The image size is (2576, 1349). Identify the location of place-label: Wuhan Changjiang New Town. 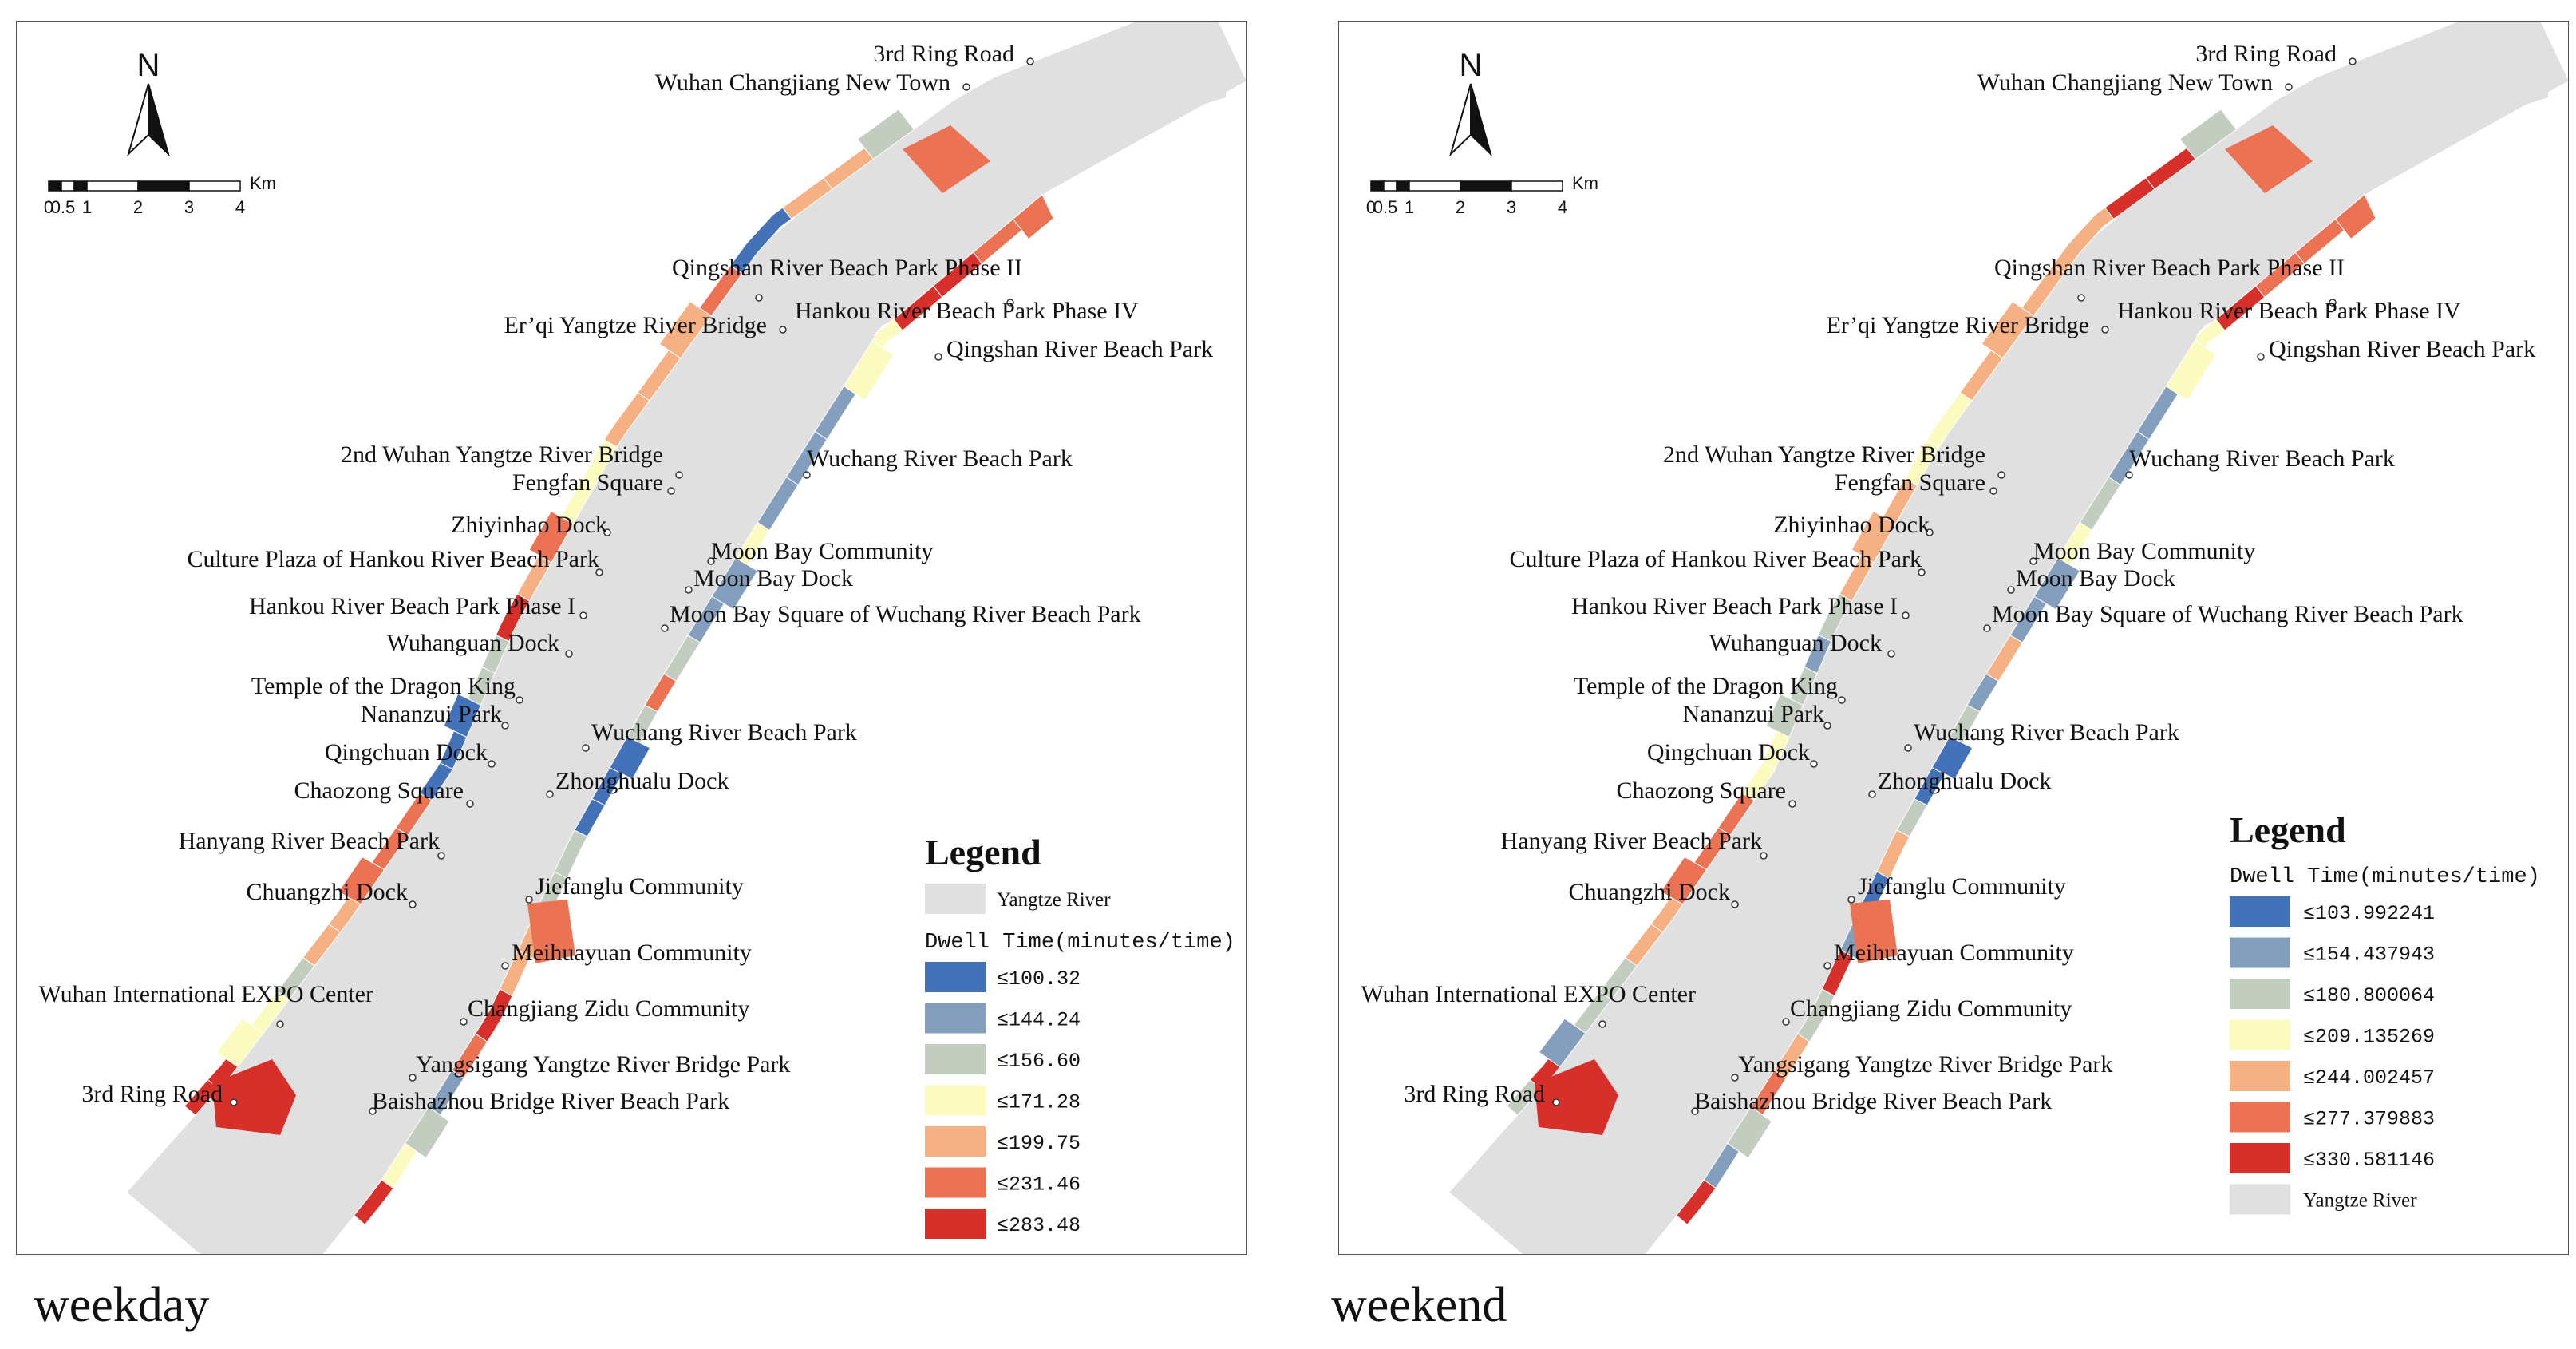
(2125, 82).